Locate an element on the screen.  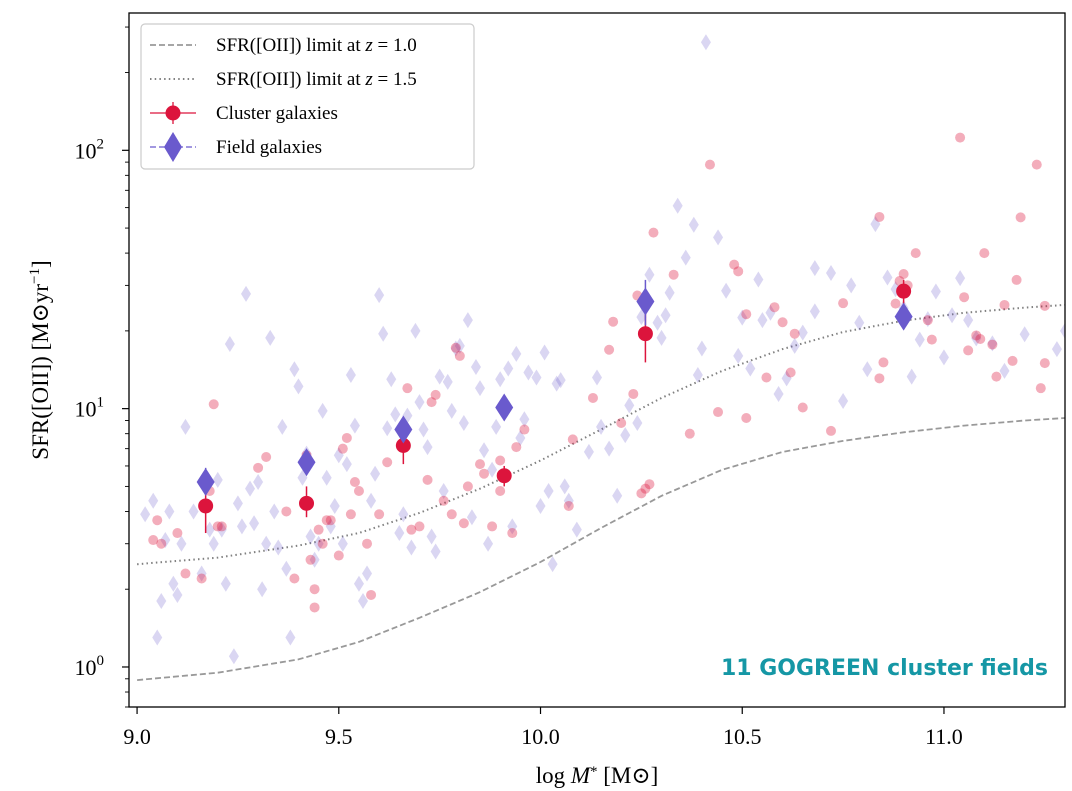
legend-field-marker is located at coordinates (173, 147).